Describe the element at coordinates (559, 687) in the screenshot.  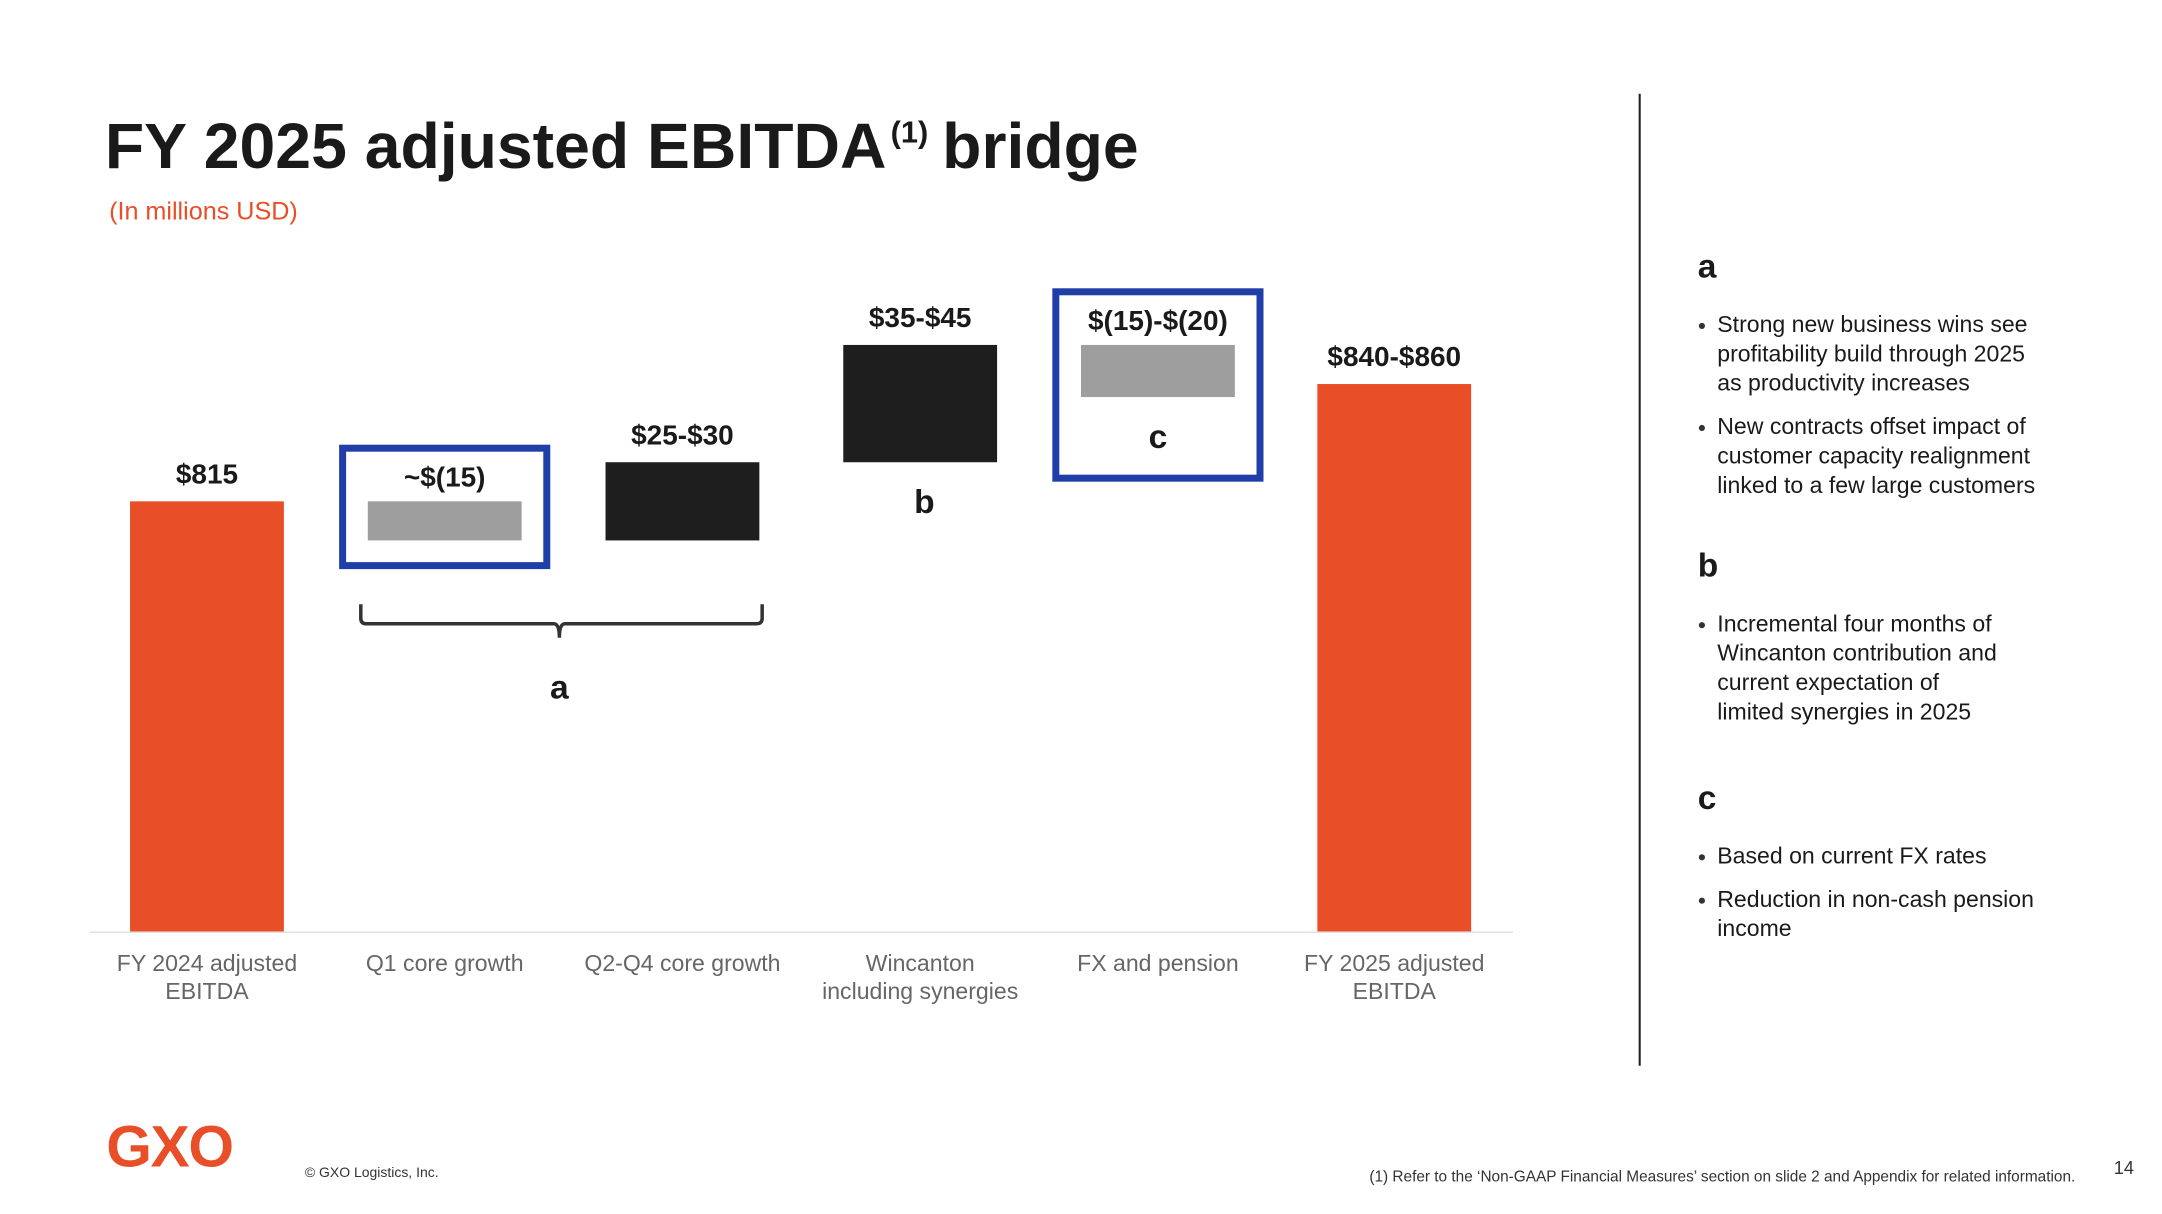
I see `annotation-letter: a` at that location.